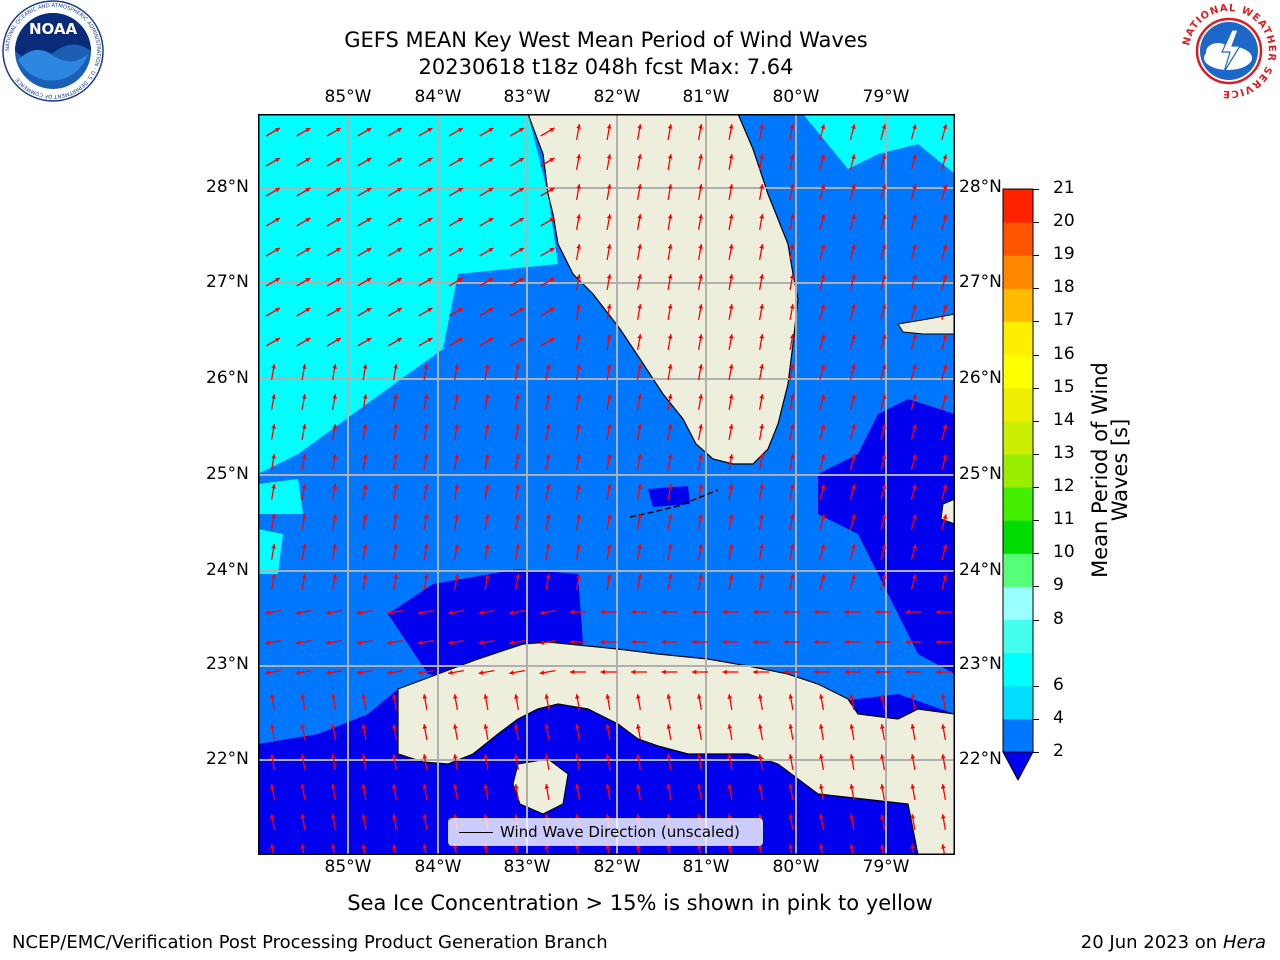 The width and height of the screenshot is (1280, 960). Describe the element at coordinates (438, 97) in the screenshot. I see `lon-tick-label-top: 84°W` at that location.